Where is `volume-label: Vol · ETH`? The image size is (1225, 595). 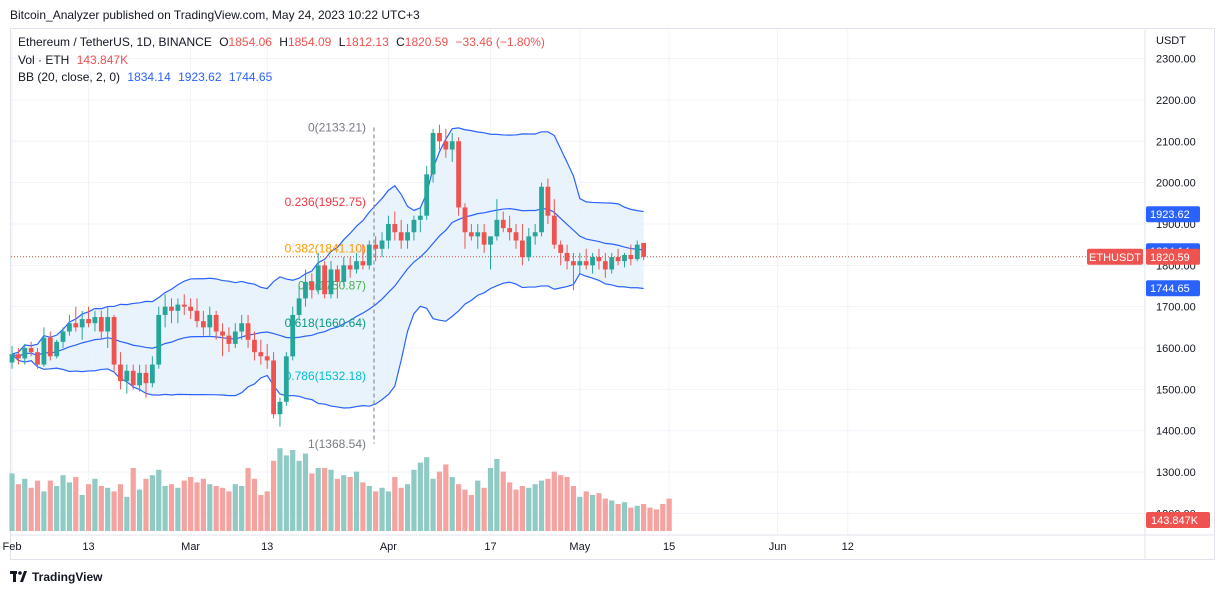 volume-label: Vol · ETH is located at coordinates (44, 60).